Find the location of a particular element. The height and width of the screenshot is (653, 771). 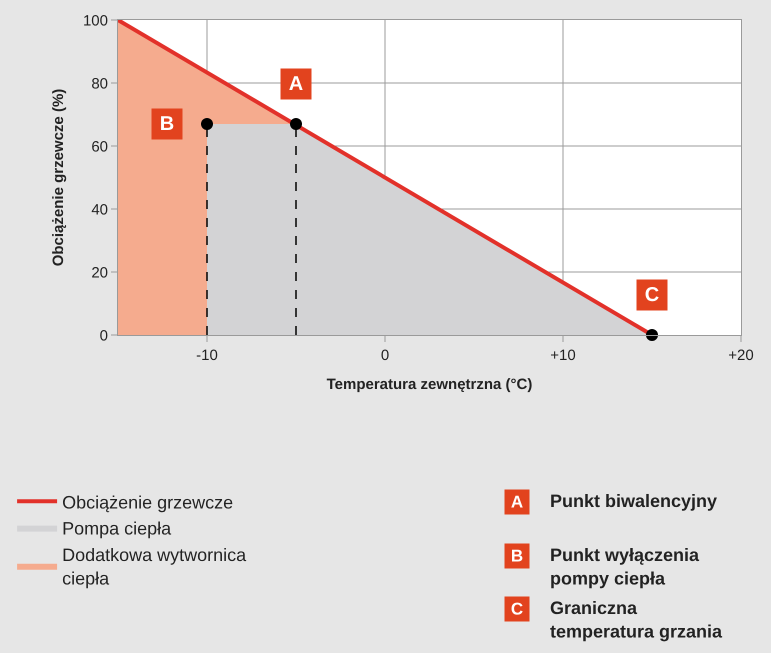

x-tick-label: +10 is located at coordinates (563, 355).